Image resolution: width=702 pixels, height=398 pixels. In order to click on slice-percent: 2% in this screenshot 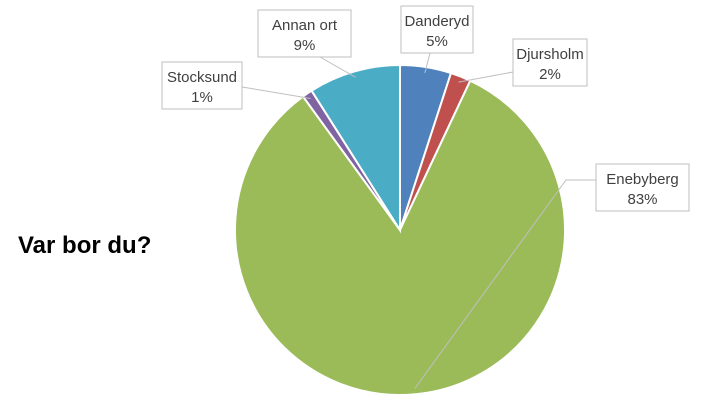, I will do `click(550, 74)`.